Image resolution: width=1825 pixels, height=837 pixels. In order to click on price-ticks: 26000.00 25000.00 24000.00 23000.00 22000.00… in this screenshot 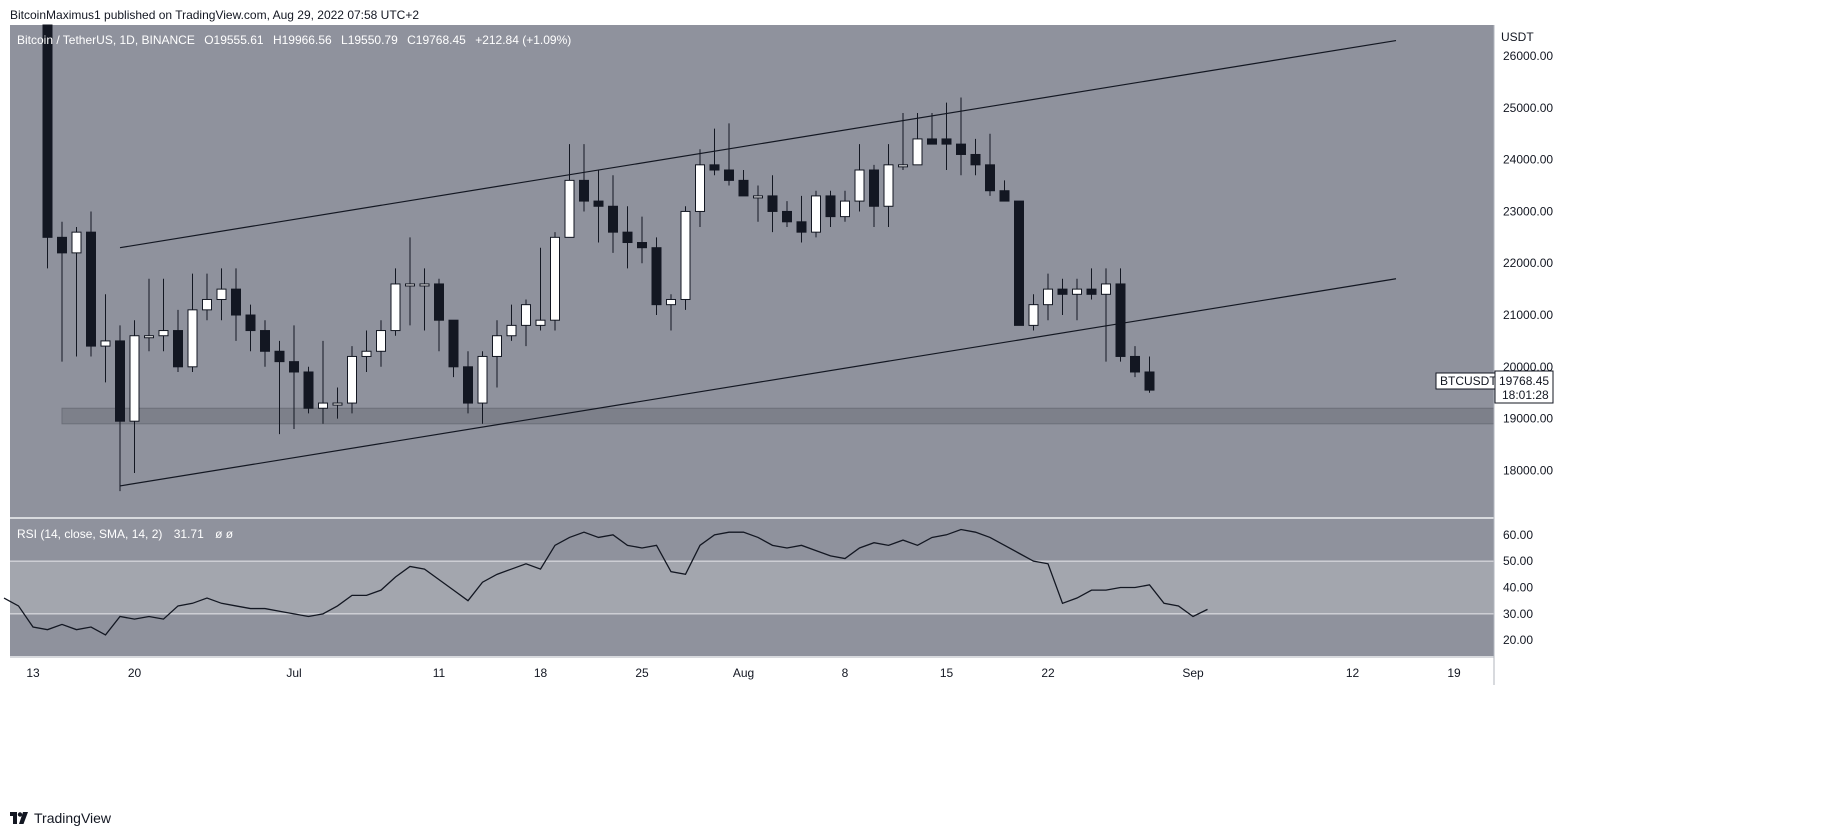, I will do `click(1528, 263)`.